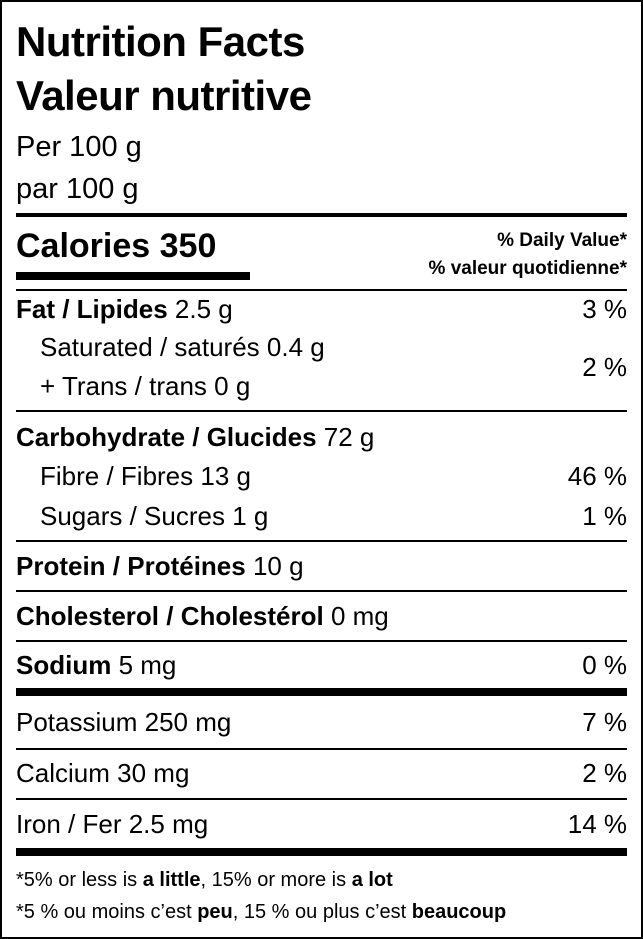 This screenshot has height=939, width=643. Describe the element at coordinates (604, 665) in the screenshot. I see `daily-value: 0 %` at that location.